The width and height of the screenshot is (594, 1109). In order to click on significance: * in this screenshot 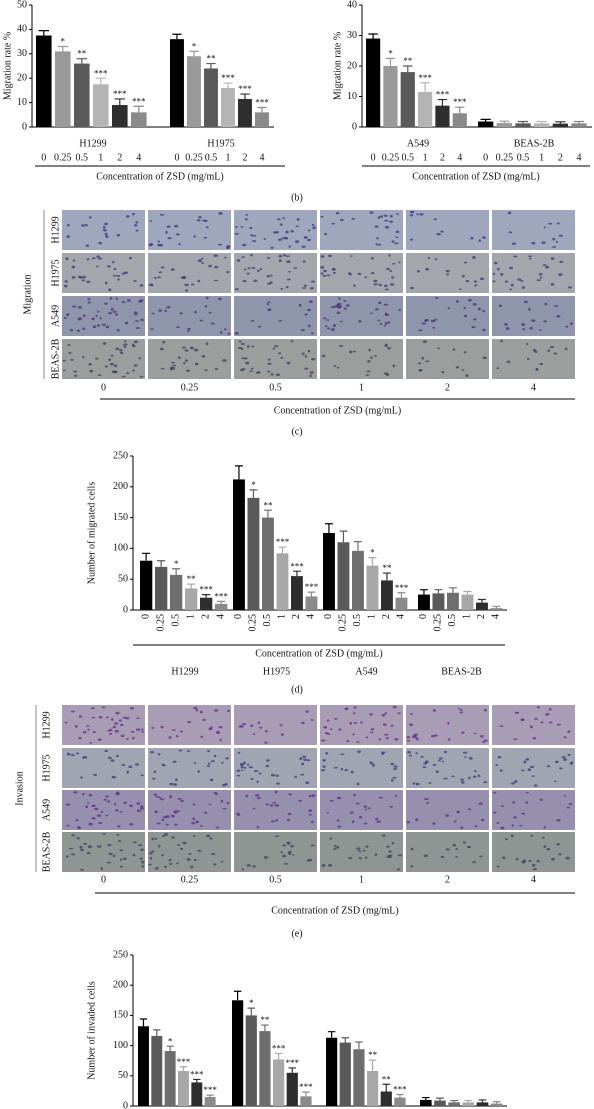, I will do `click(170, 1041)`.